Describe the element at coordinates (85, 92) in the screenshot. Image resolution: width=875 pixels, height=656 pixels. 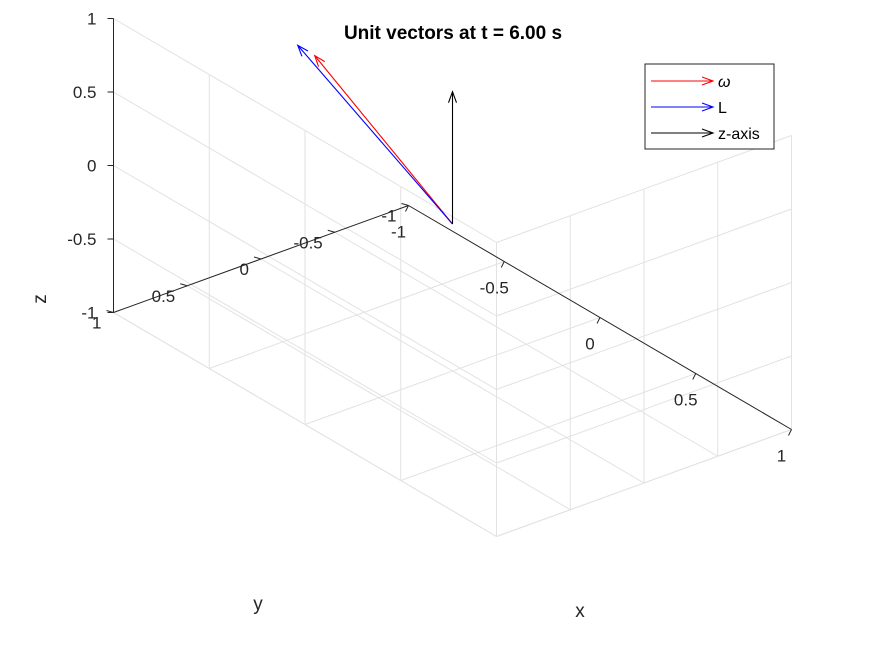
I see `z-tick-label: 0.5` at that location.